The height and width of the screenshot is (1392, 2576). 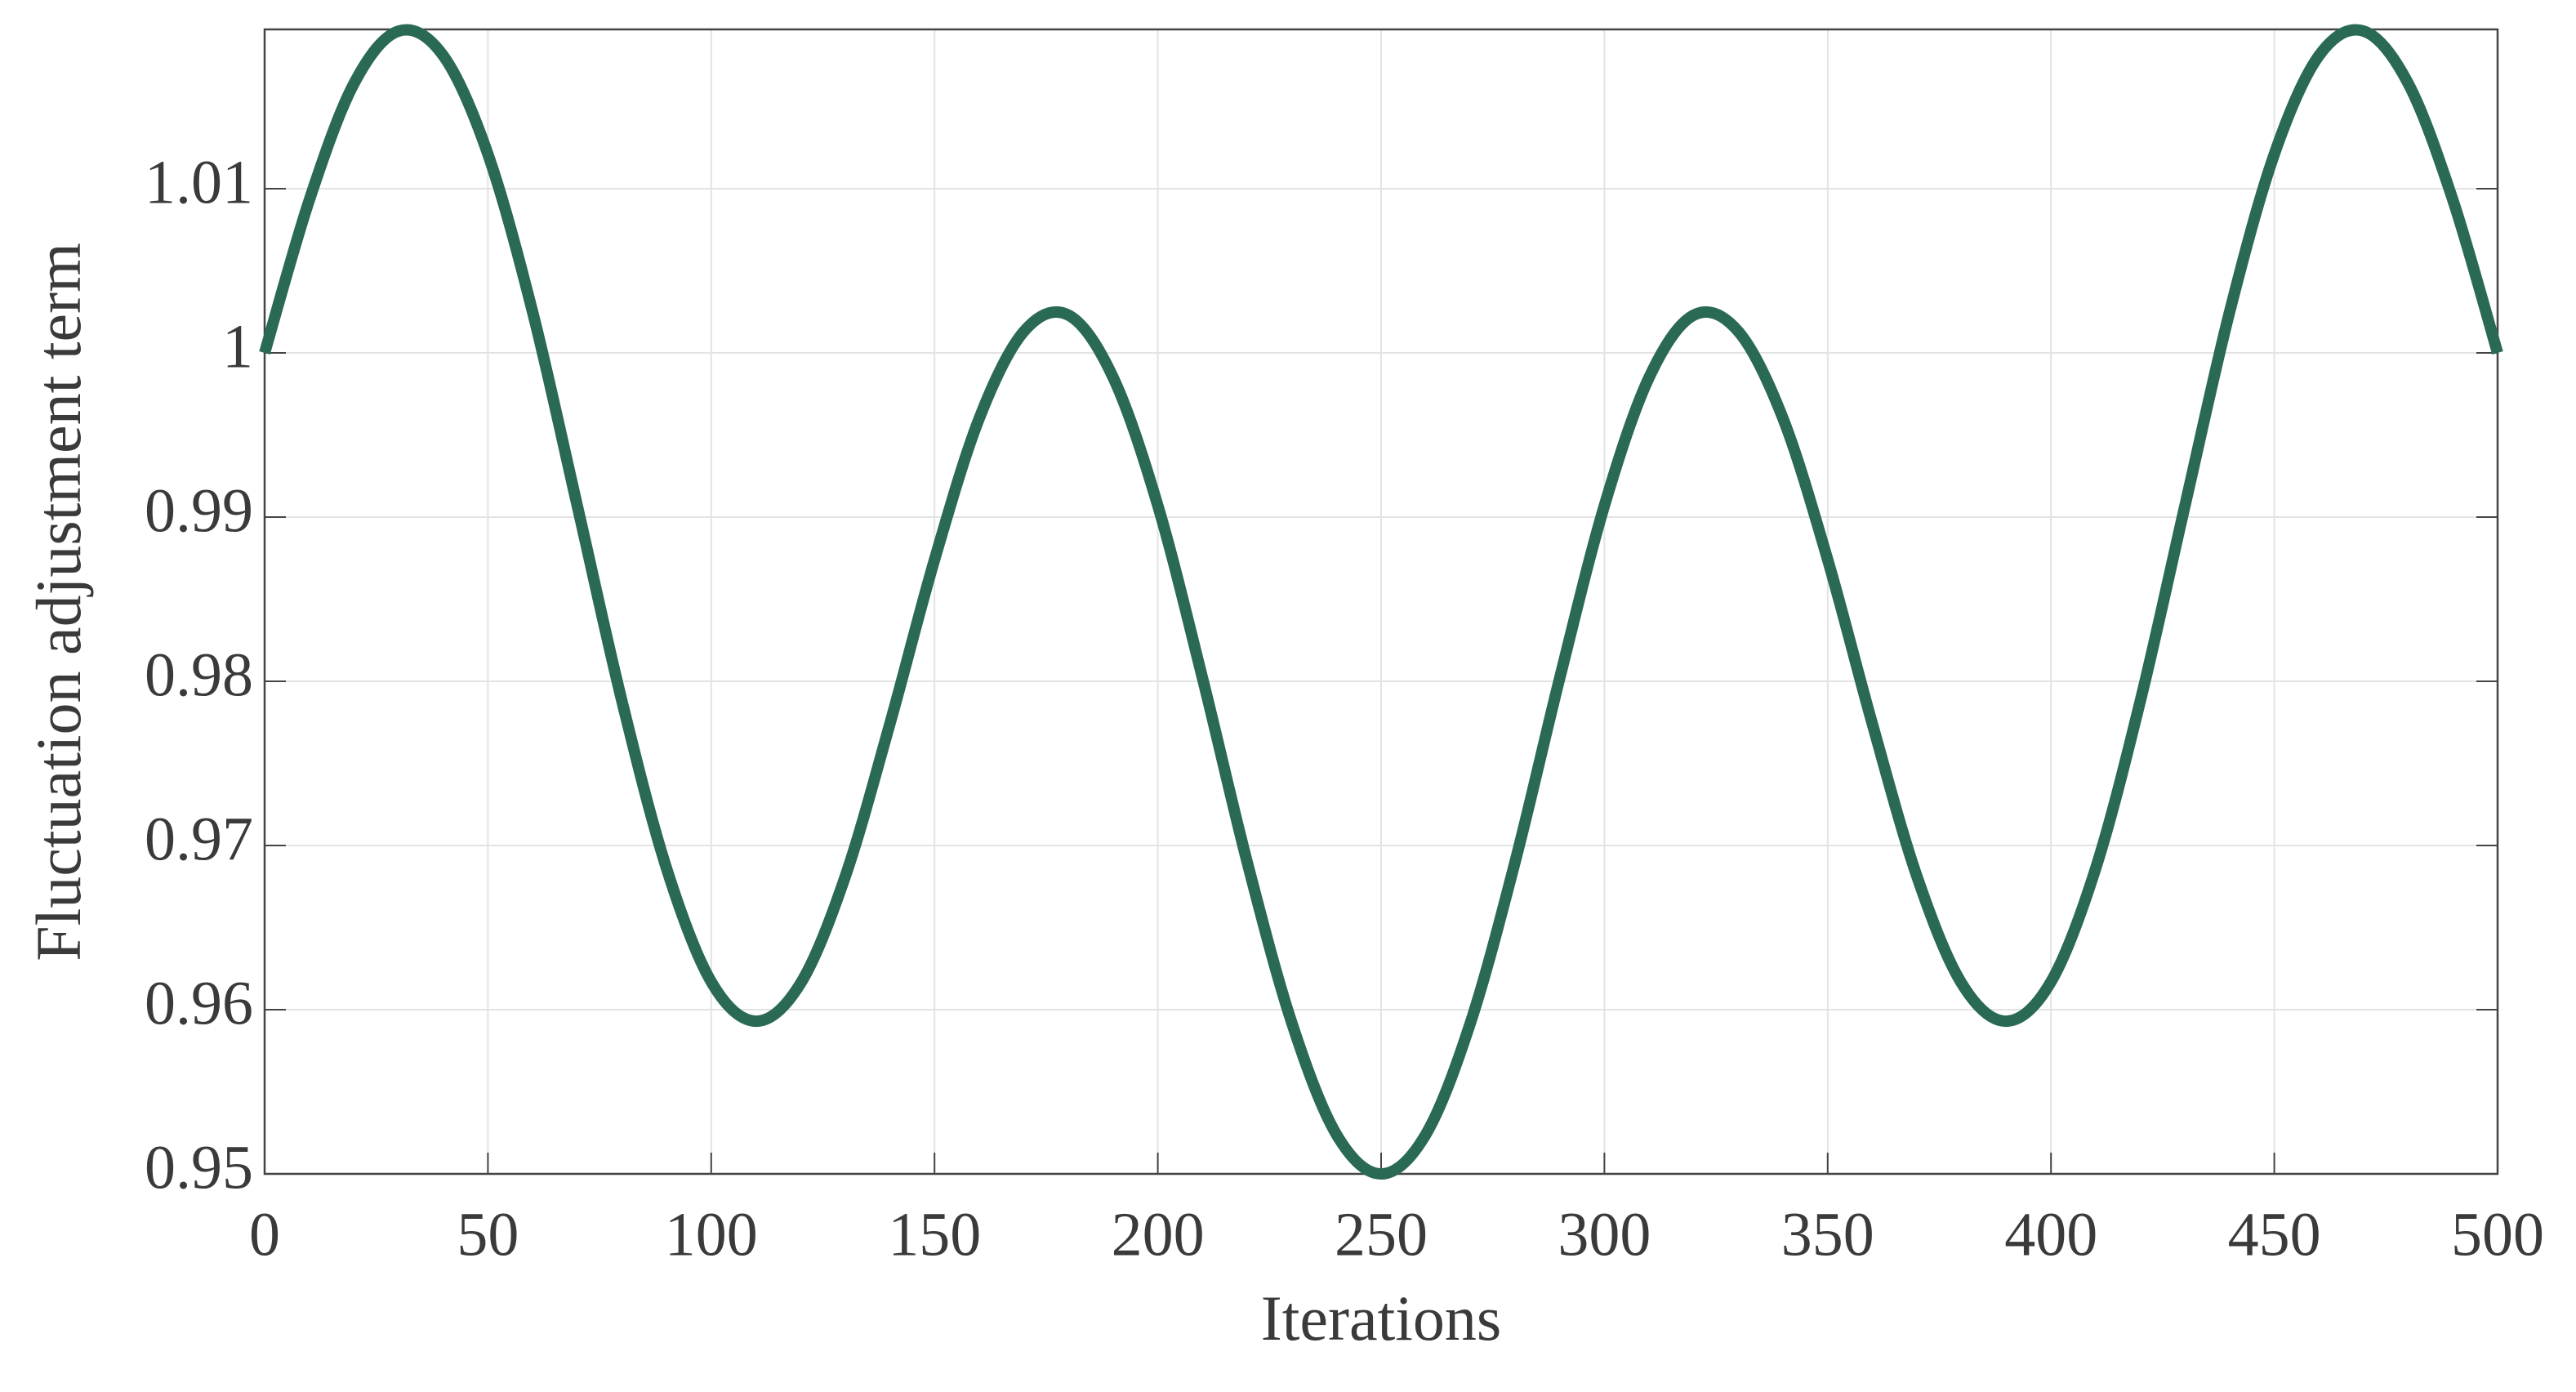 I want to click on y-tick-label: 0.98, so click(x=199, y=674).